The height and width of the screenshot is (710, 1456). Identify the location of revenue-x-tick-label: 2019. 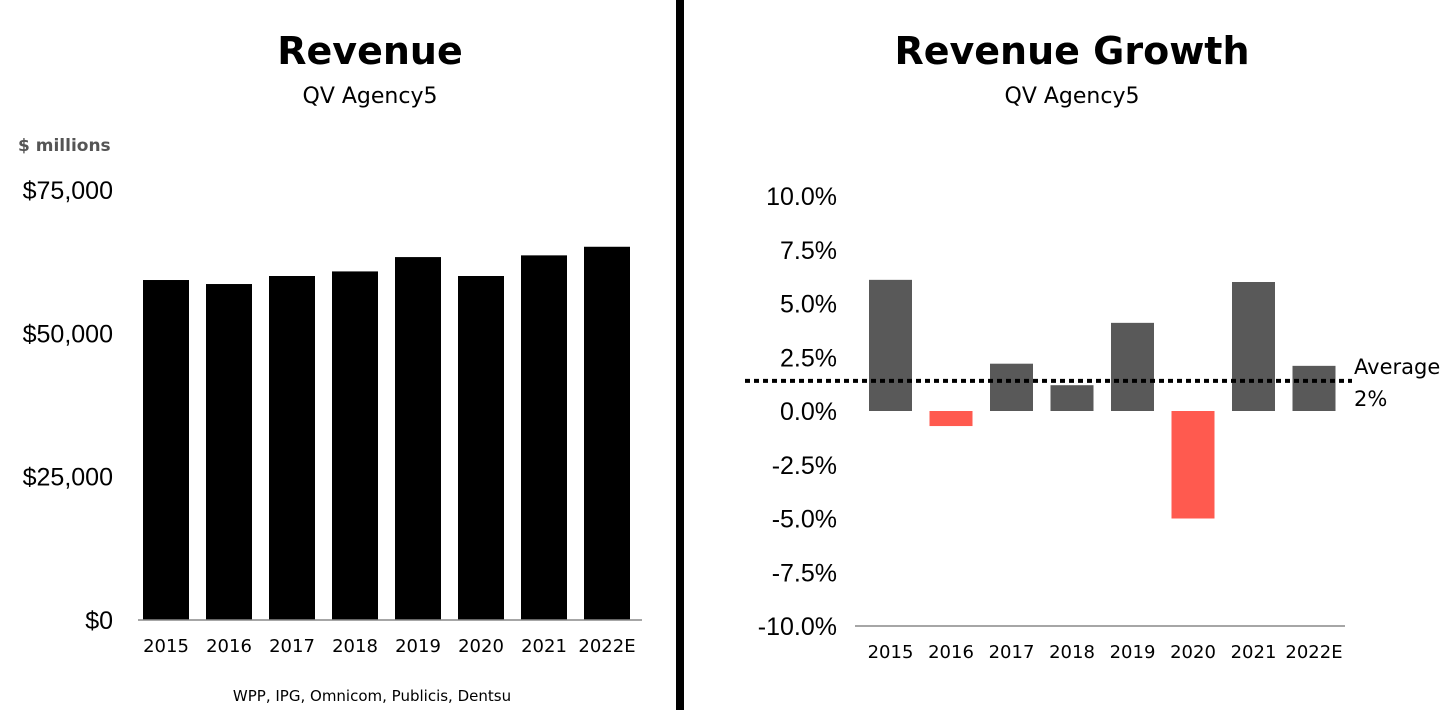
(418, 646).